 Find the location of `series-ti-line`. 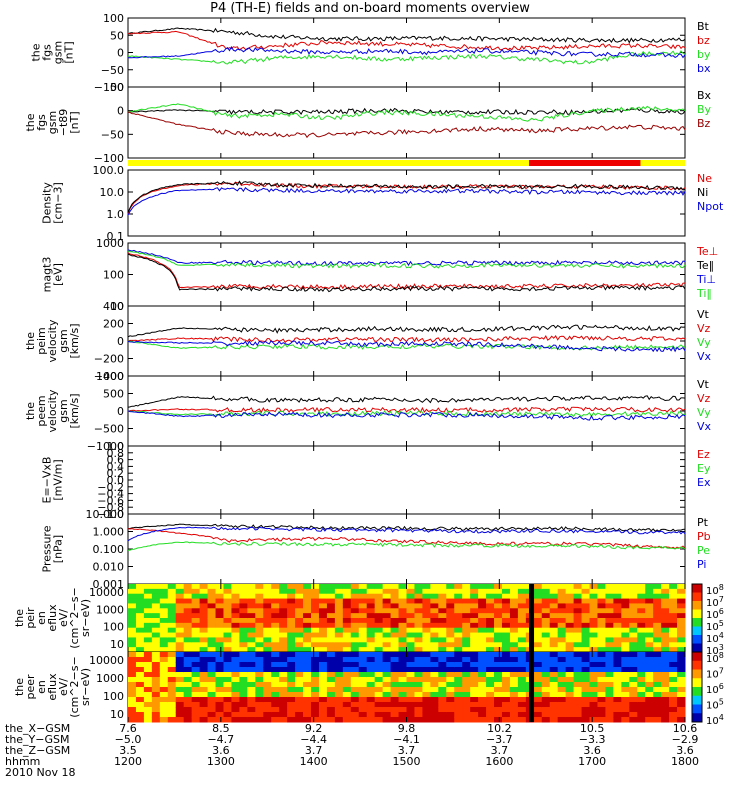

series-ti-line is located at coordinates (406, 259).